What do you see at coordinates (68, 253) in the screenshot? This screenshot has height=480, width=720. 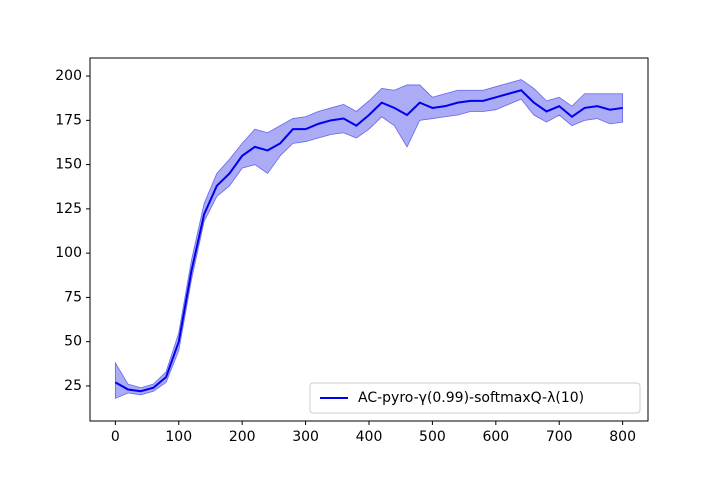 I see `y-tick-label: 100` at bounding box center [68, 253].